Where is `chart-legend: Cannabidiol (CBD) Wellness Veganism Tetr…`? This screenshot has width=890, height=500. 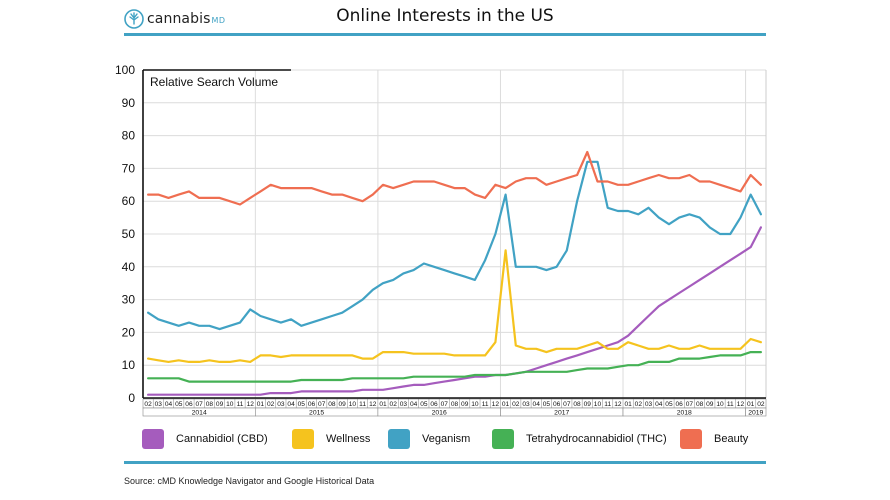
chart-legend: Cannabidiol (CBD) Wellness Veganism Tetr… is located at coordinates (460, 440).